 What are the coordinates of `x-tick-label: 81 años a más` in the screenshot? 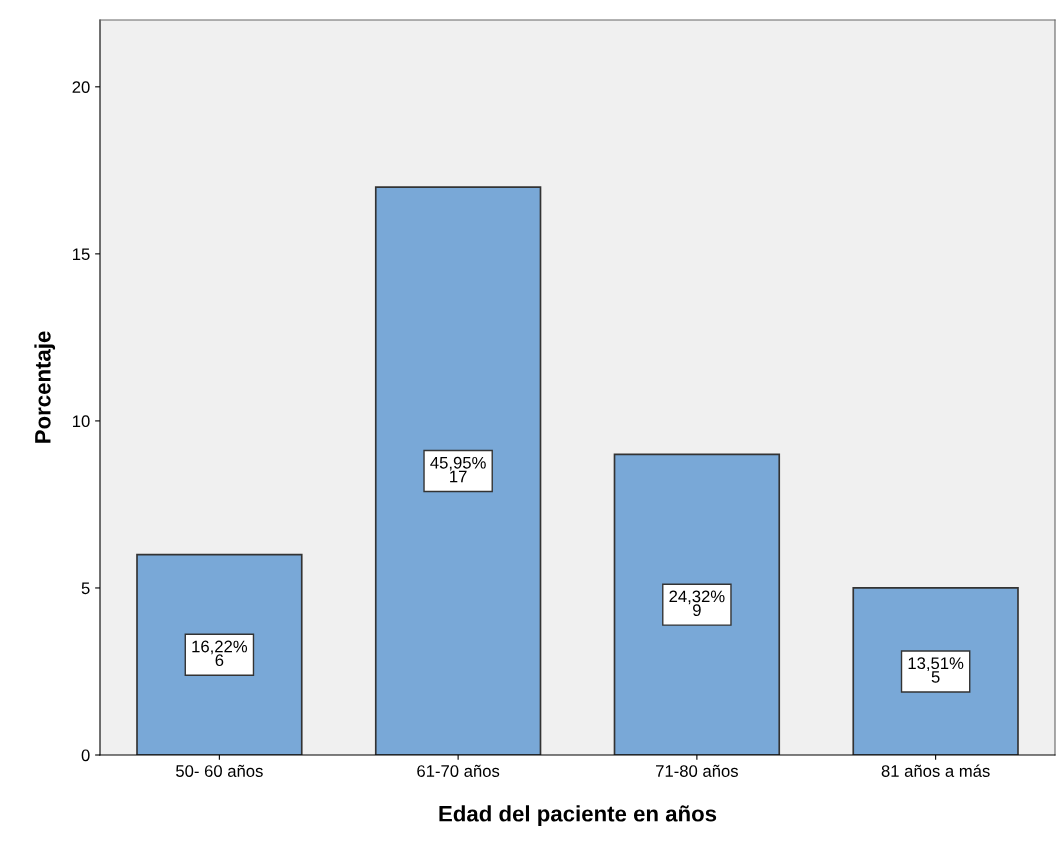 It's located at (935, 770).